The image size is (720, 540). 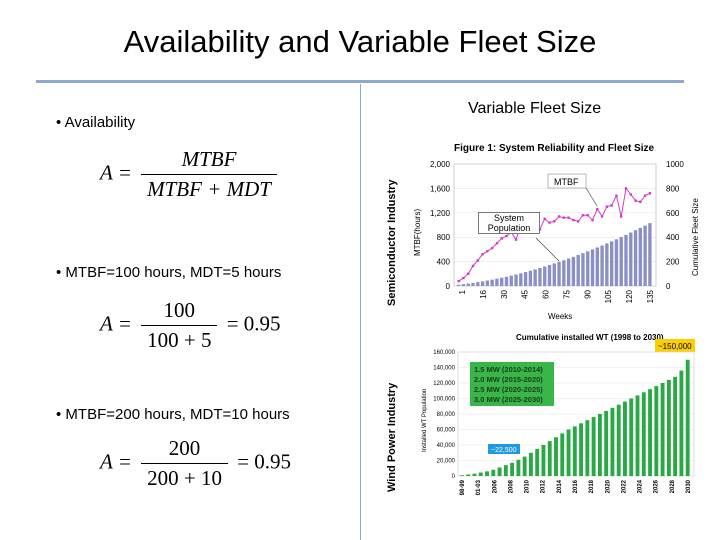 What do you see at coordinates (360, 81) in the screenshot?
I see `title-divider` at bounding box center [360, 81].